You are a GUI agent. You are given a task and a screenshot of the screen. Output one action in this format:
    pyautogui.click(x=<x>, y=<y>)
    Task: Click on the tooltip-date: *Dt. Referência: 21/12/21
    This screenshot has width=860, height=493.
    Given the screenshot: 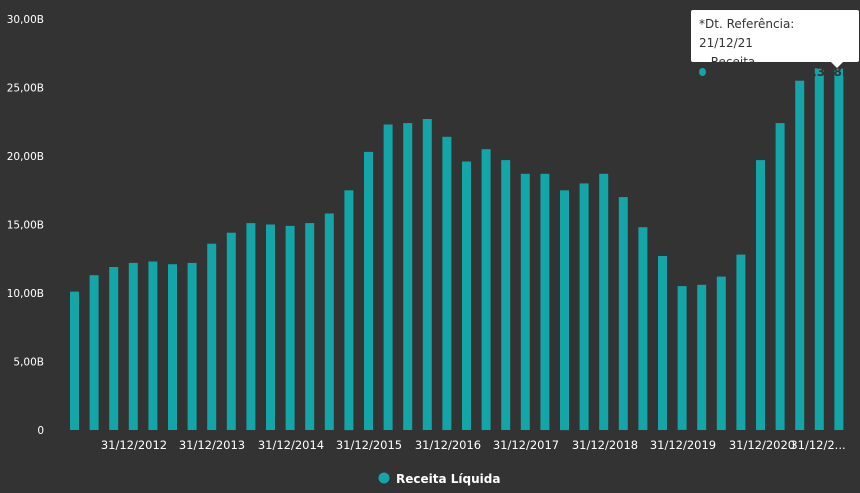 What is the action you would take?
    pyautogui.click(x=747, y=33)
    